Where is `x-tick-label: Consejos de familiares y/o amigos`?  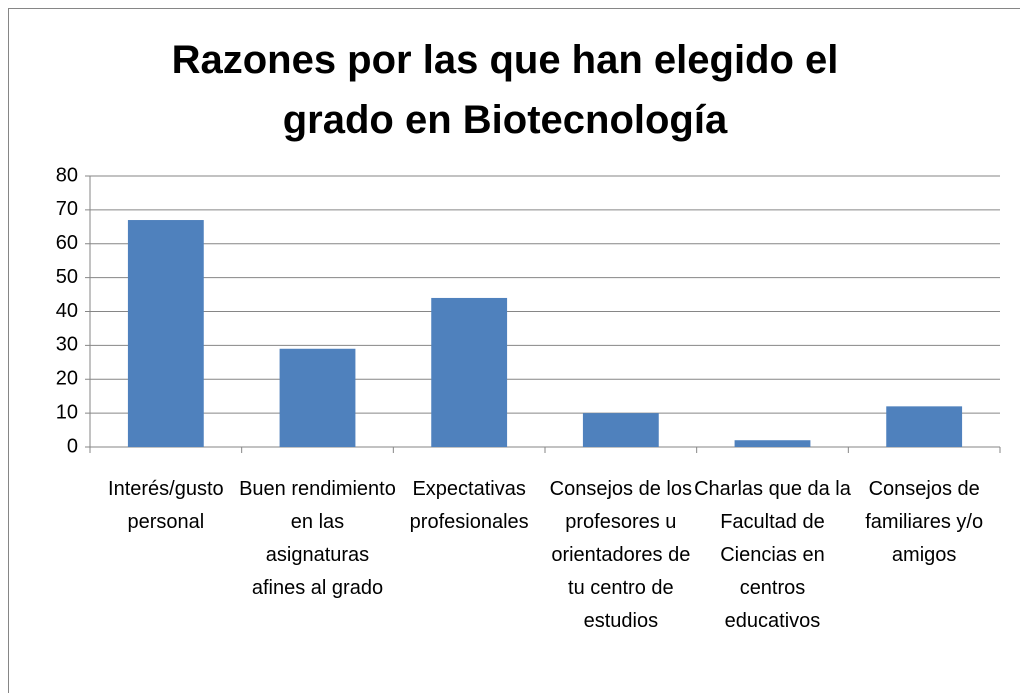 x-tick-label: Consejos de familiares y/o amigos is located at coordinates (924, 522).